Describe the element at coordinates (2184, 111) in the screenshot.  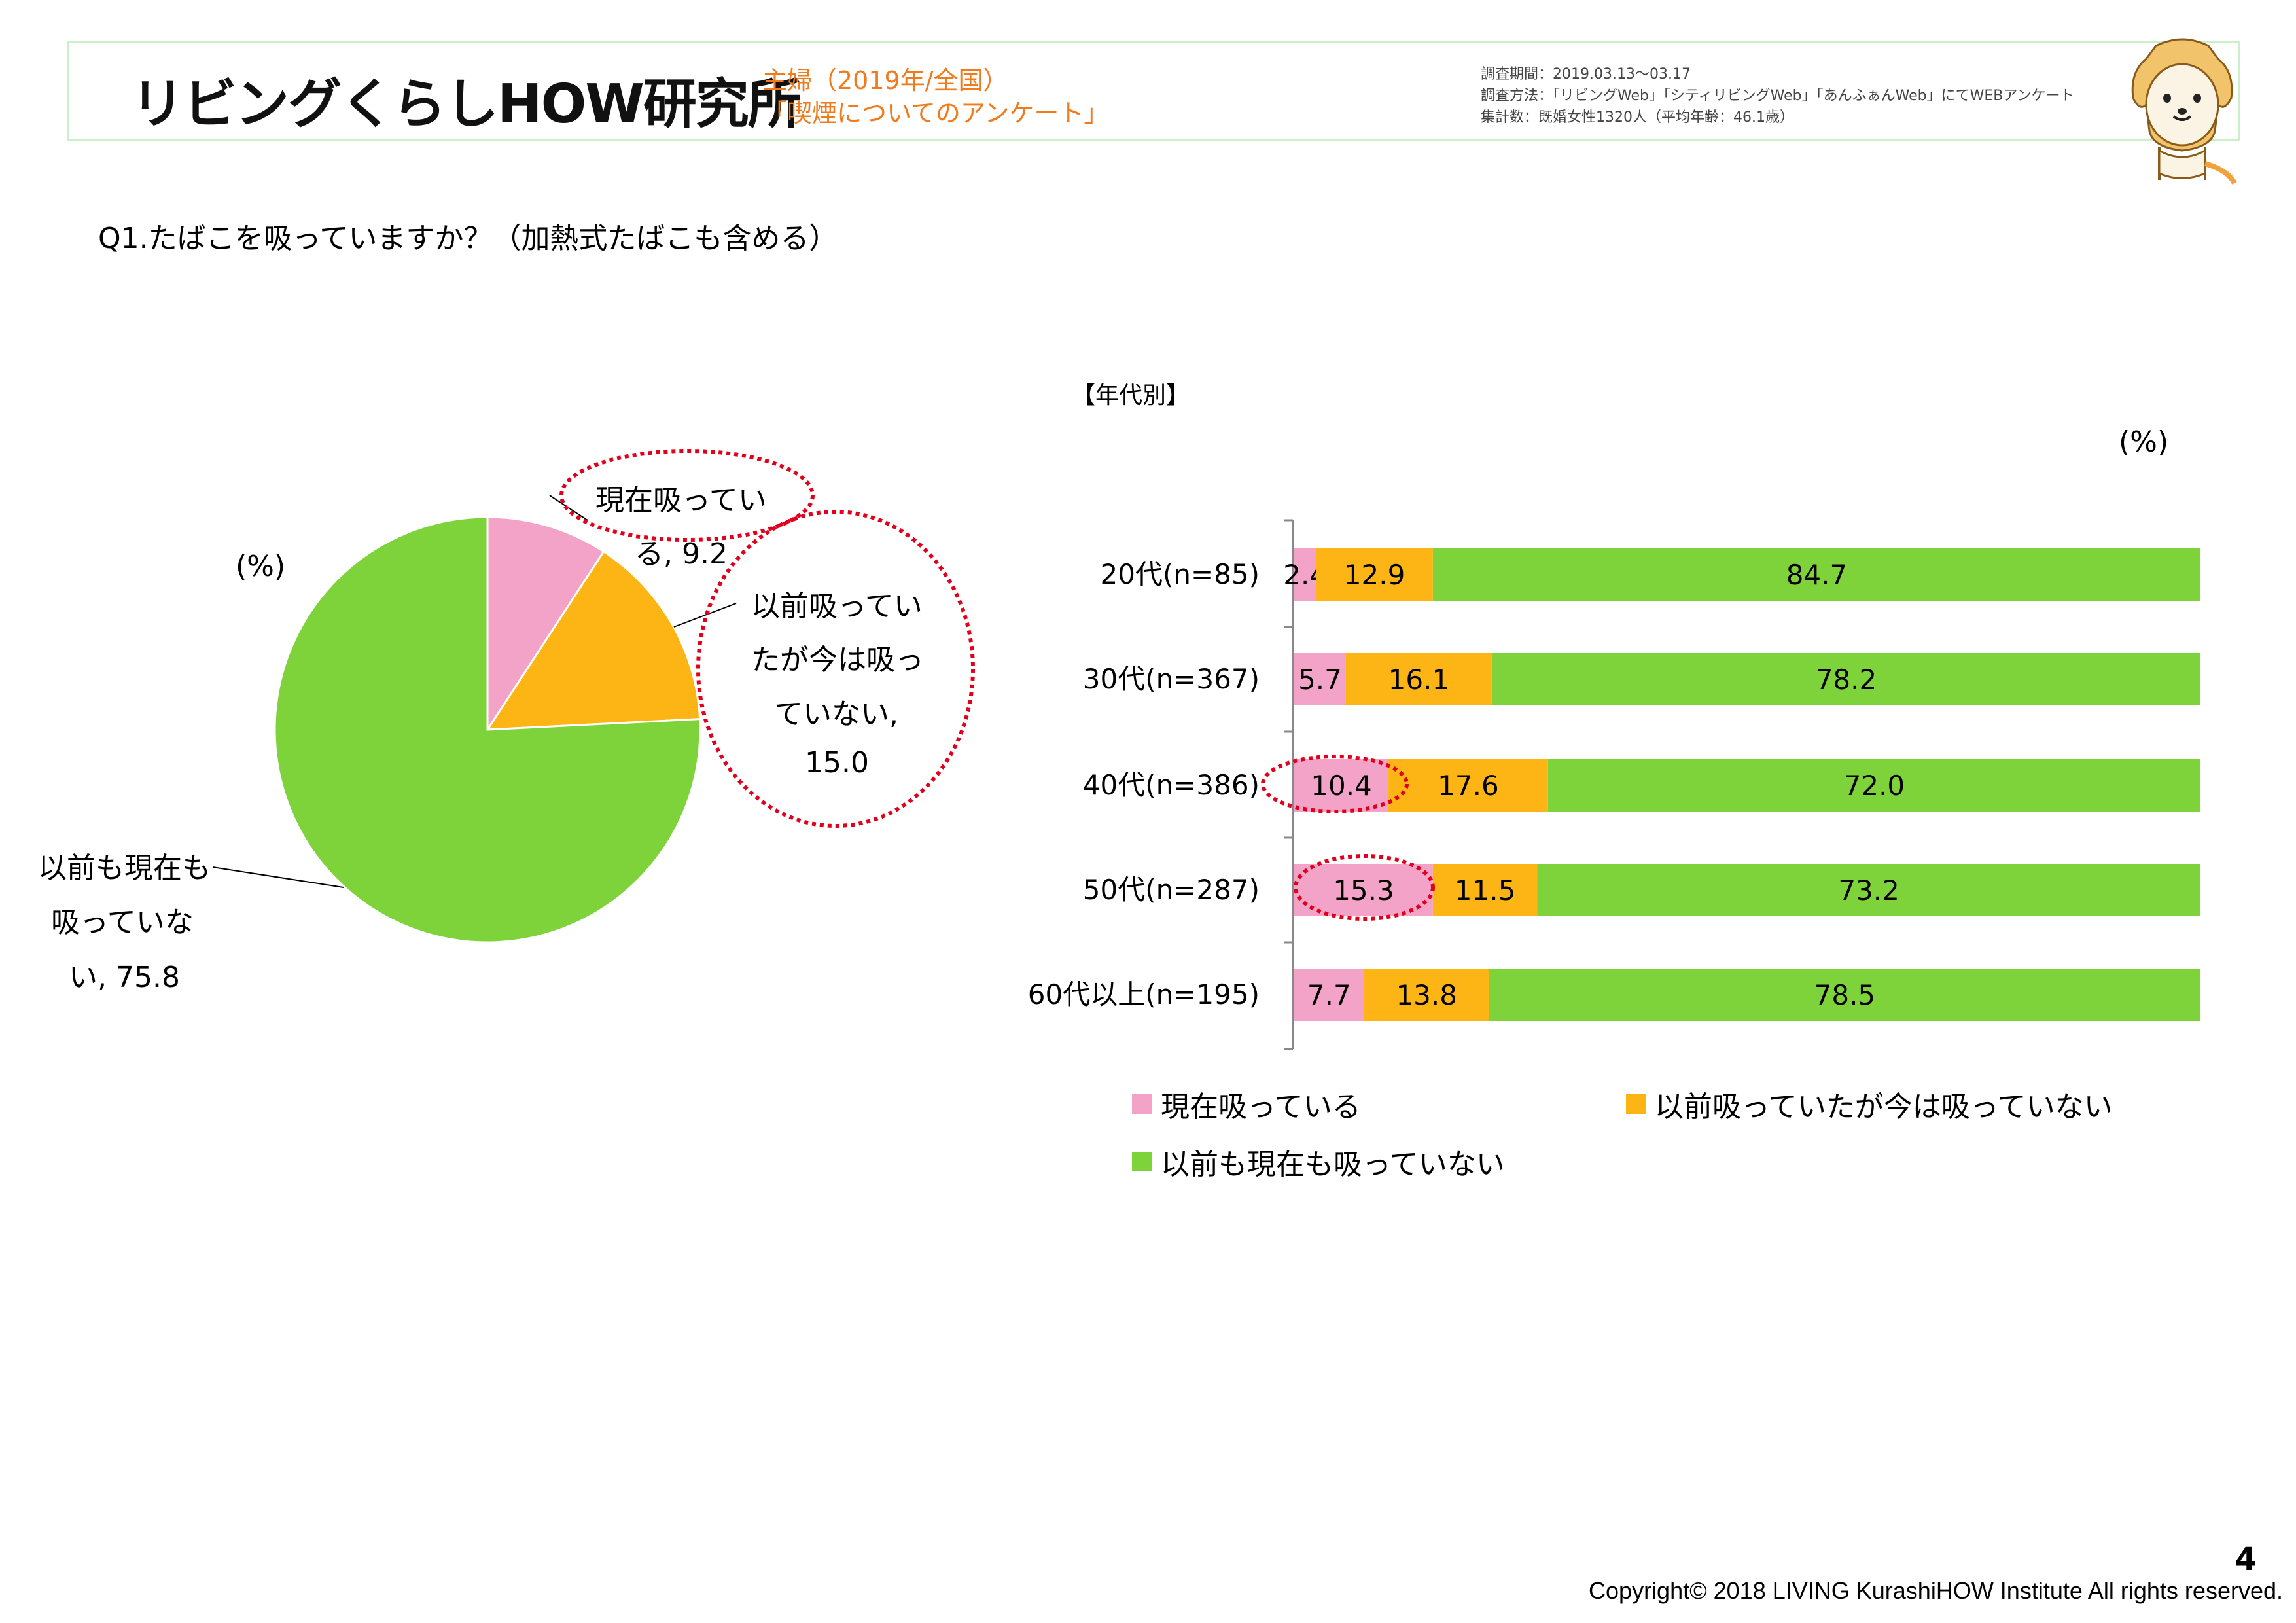
I see `mascot-image` at that location.